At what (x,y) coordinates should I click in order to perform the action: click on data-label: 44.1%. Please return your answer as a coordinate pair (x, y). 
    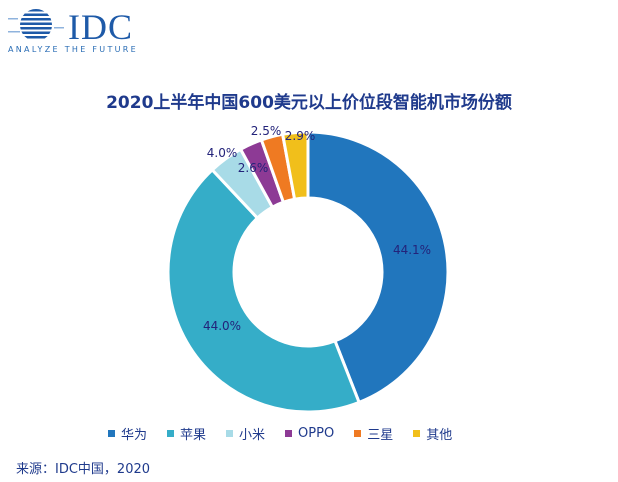
    Looking at the image, I should click on (412, 250).